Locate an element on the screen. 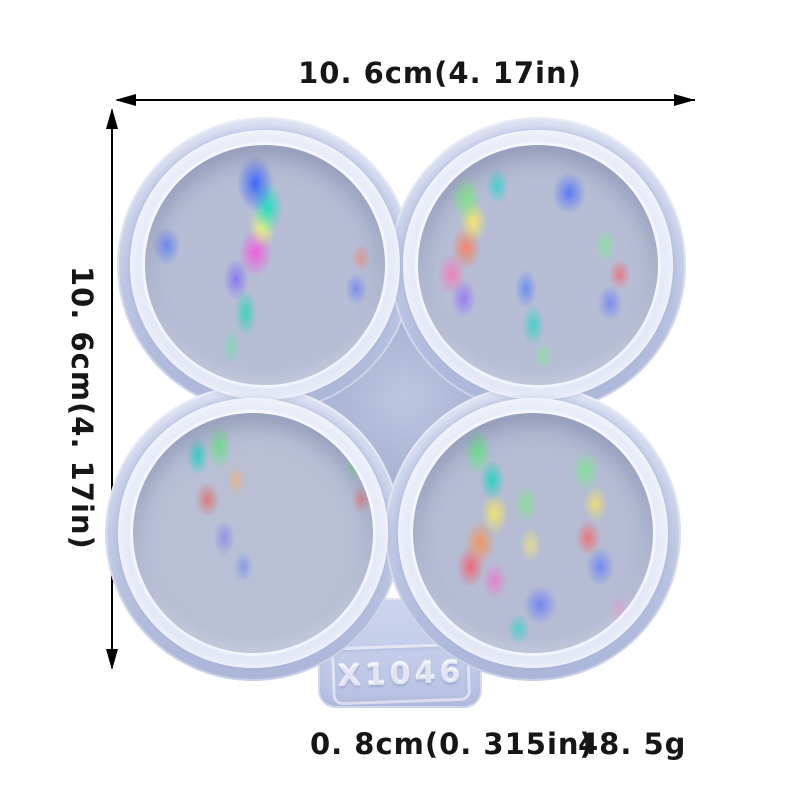 The height and width of the screenshot is (800, 800). weight-label: 48. 5g is located at coordinates (632, 744).